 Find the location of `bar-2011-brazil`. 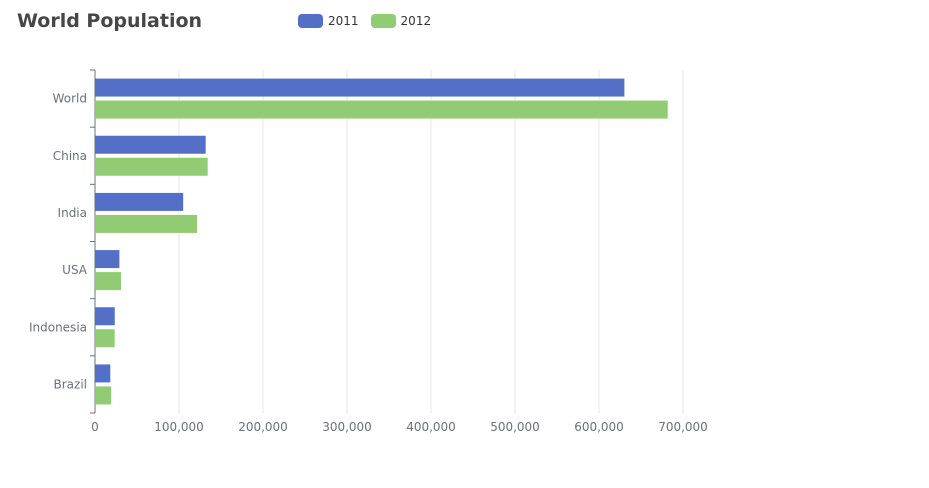

bar-2011-brazil is located at coordinates (103, 373).